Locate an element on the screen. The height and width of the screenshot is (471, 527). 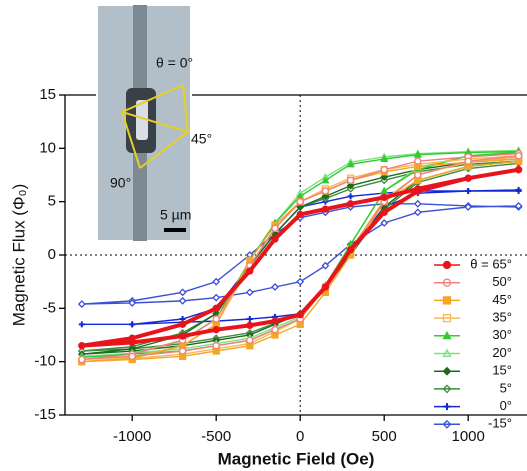
y-tick-label: 0 is located at coordinates (52, 254).